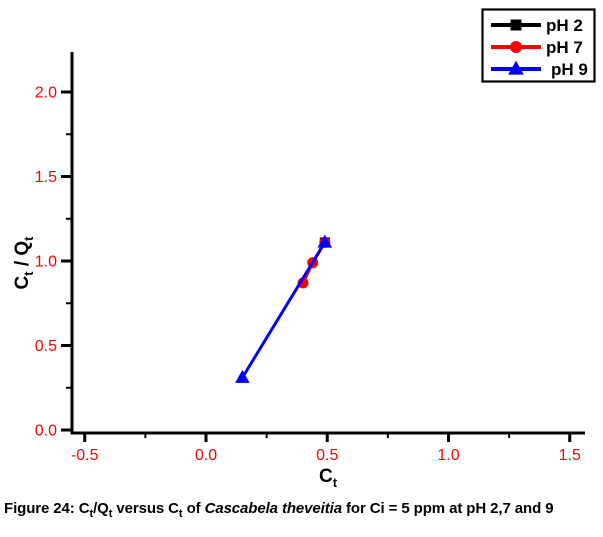 Image resolution: width=603 pixels, height=537 pixels. I want to click on legend-label: pH 2, so click(564, 25).